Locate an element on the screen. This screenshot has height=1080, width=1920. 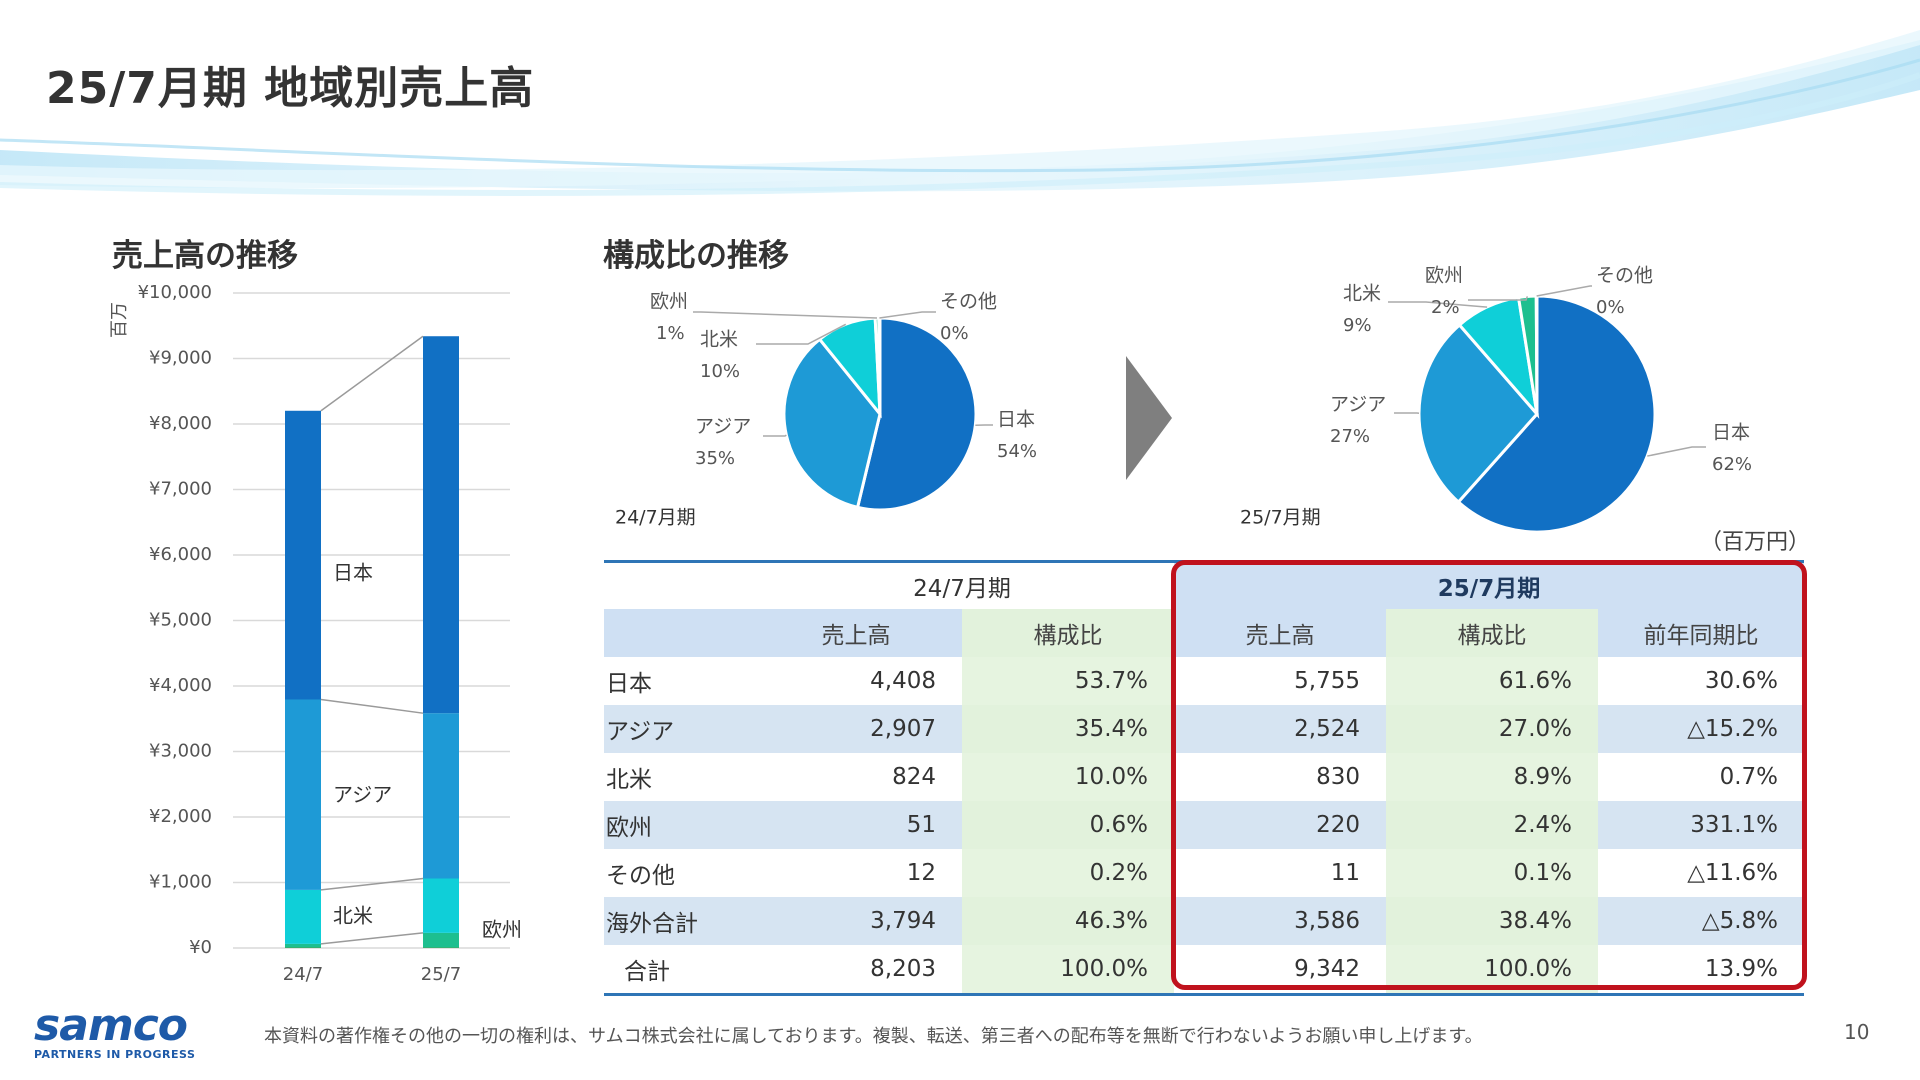
bar-segment-北米 is located at coordinates (303, 916).